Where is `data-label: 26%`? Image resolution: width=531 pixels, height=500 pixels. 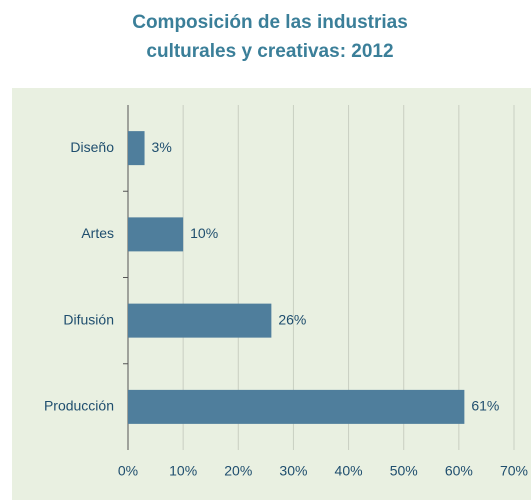
data-label: 26% is located at coordinates (292, 319).